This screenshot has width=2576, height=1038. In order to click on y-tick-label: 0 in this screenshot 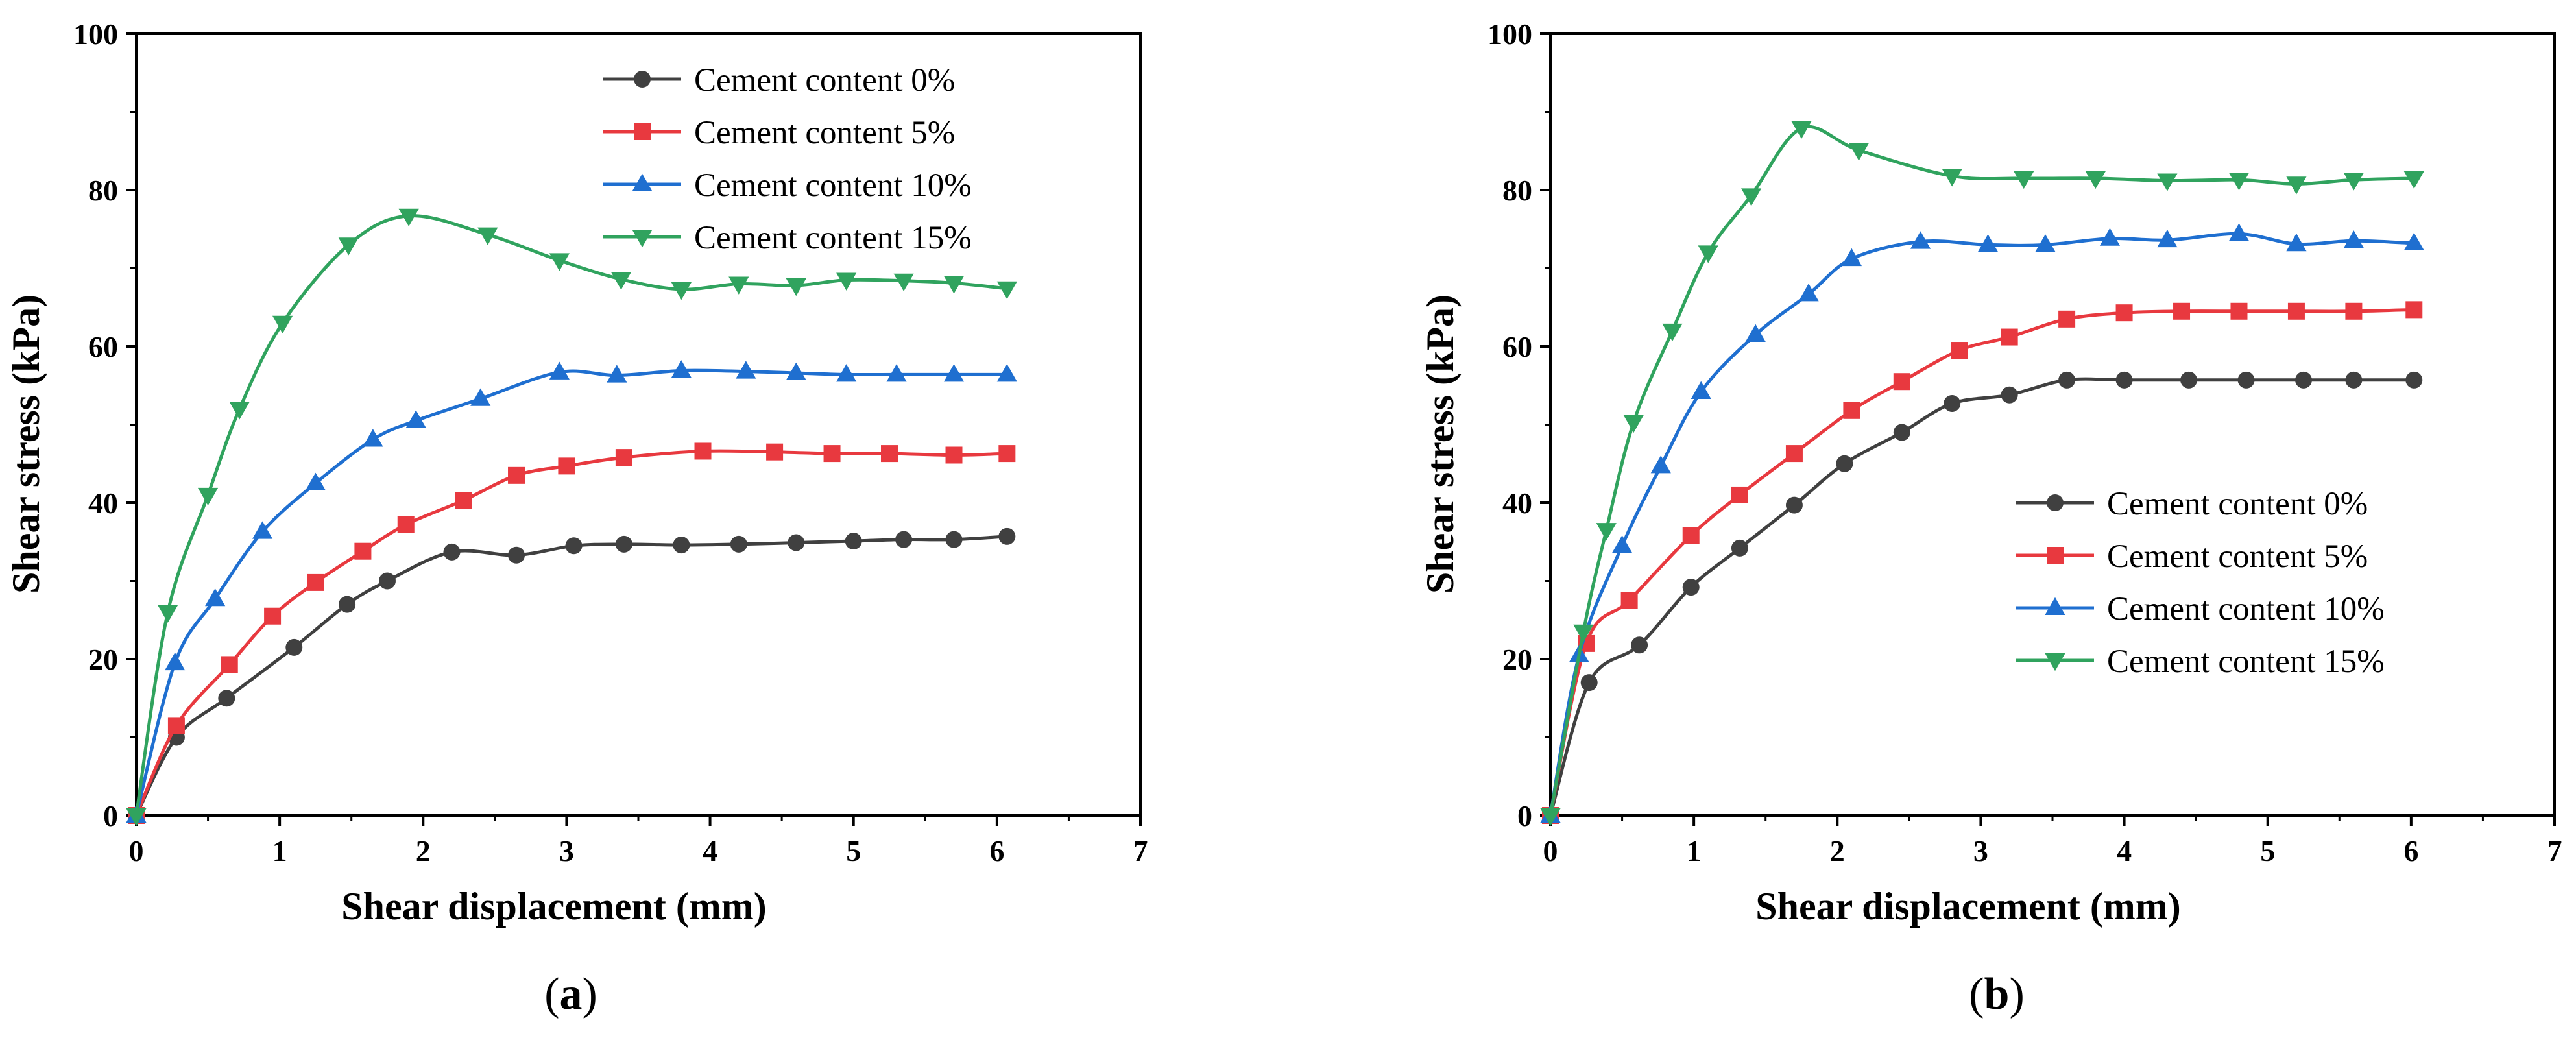, I will do `click(1524, 815)`.